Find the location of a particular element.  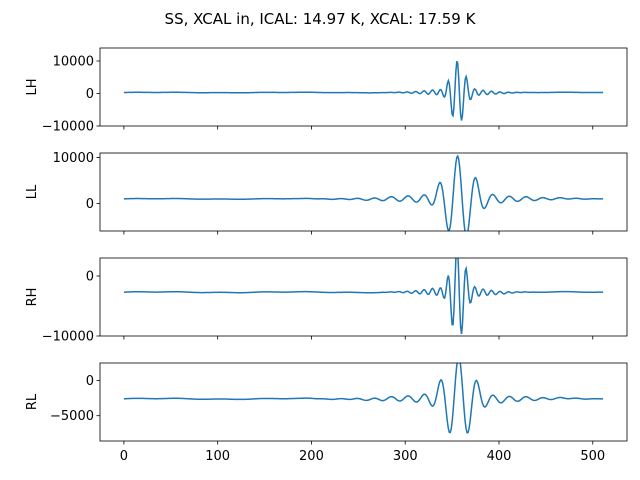

series-line-ll is located at coordinates (363, 192).